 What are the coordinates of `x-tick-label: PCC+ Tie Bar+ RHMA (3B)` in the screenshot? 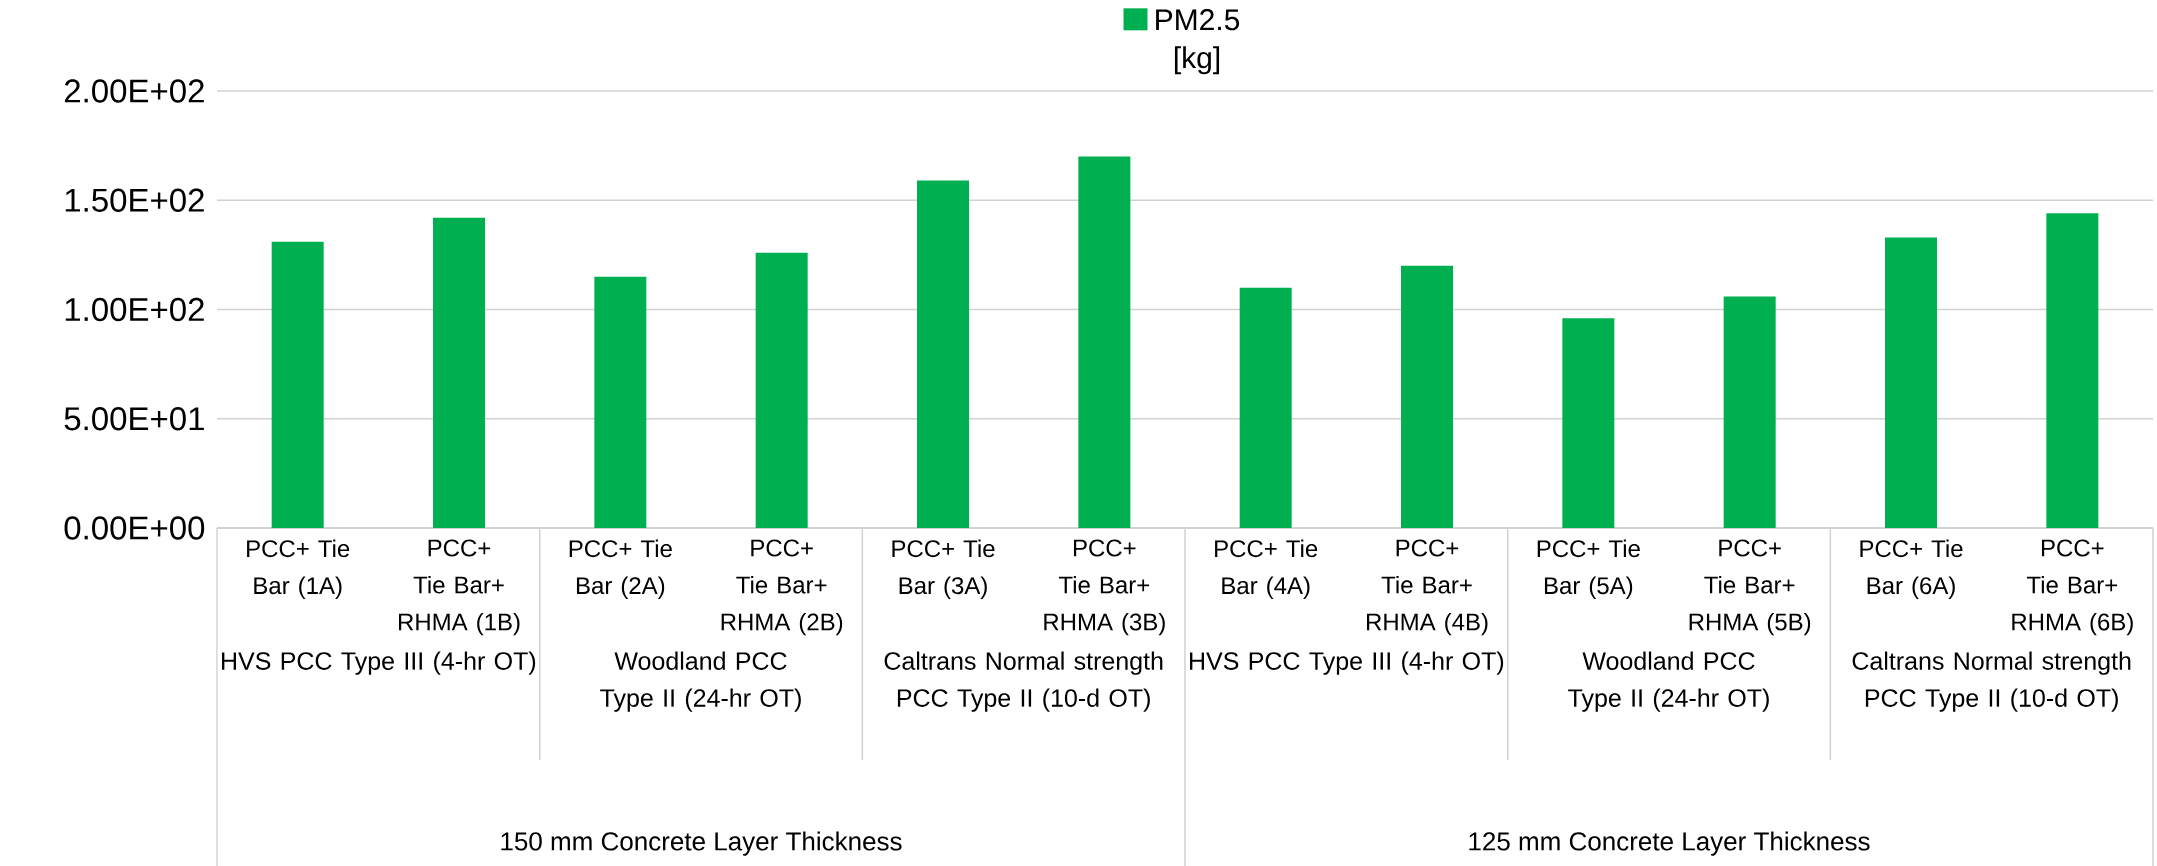 It's located at (1104, 587).